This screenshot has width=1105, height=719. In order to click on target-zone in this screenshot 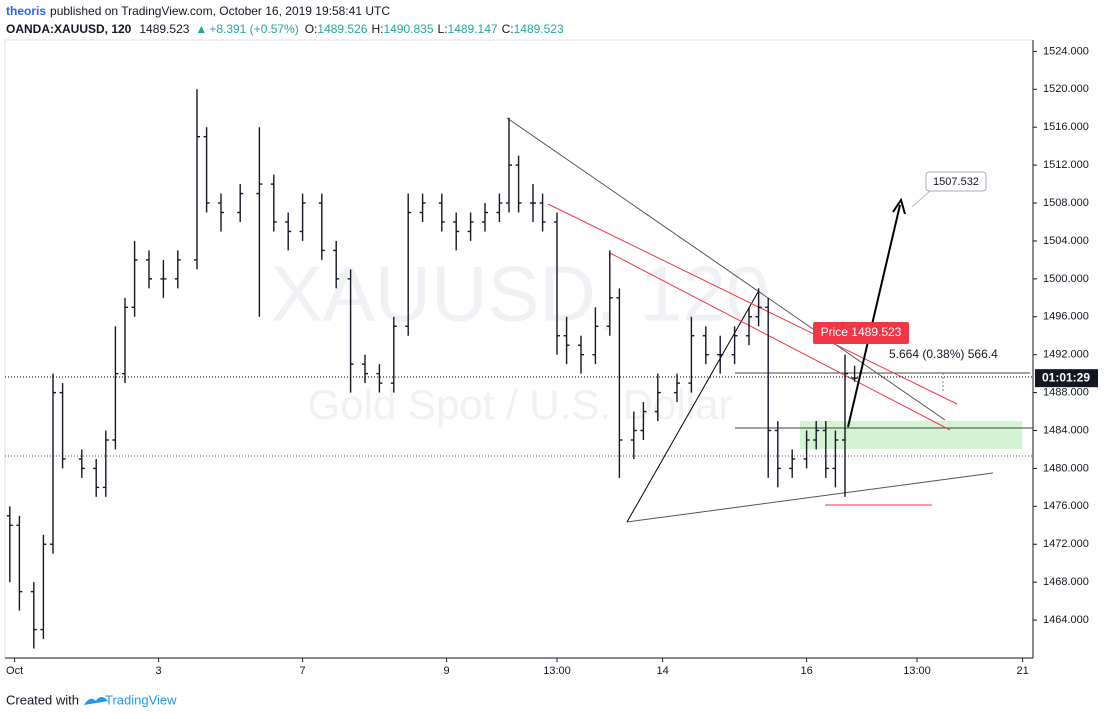, I will do `click(911, 435)`.